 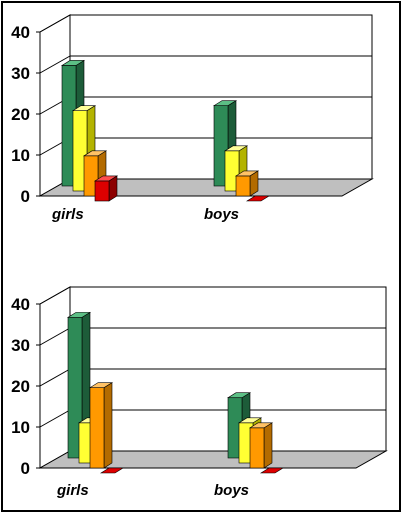 What do you see at coordinates (108, 425) in the screenshot?
I see `bar-3-girls-side` at bounding box center [108, 425].